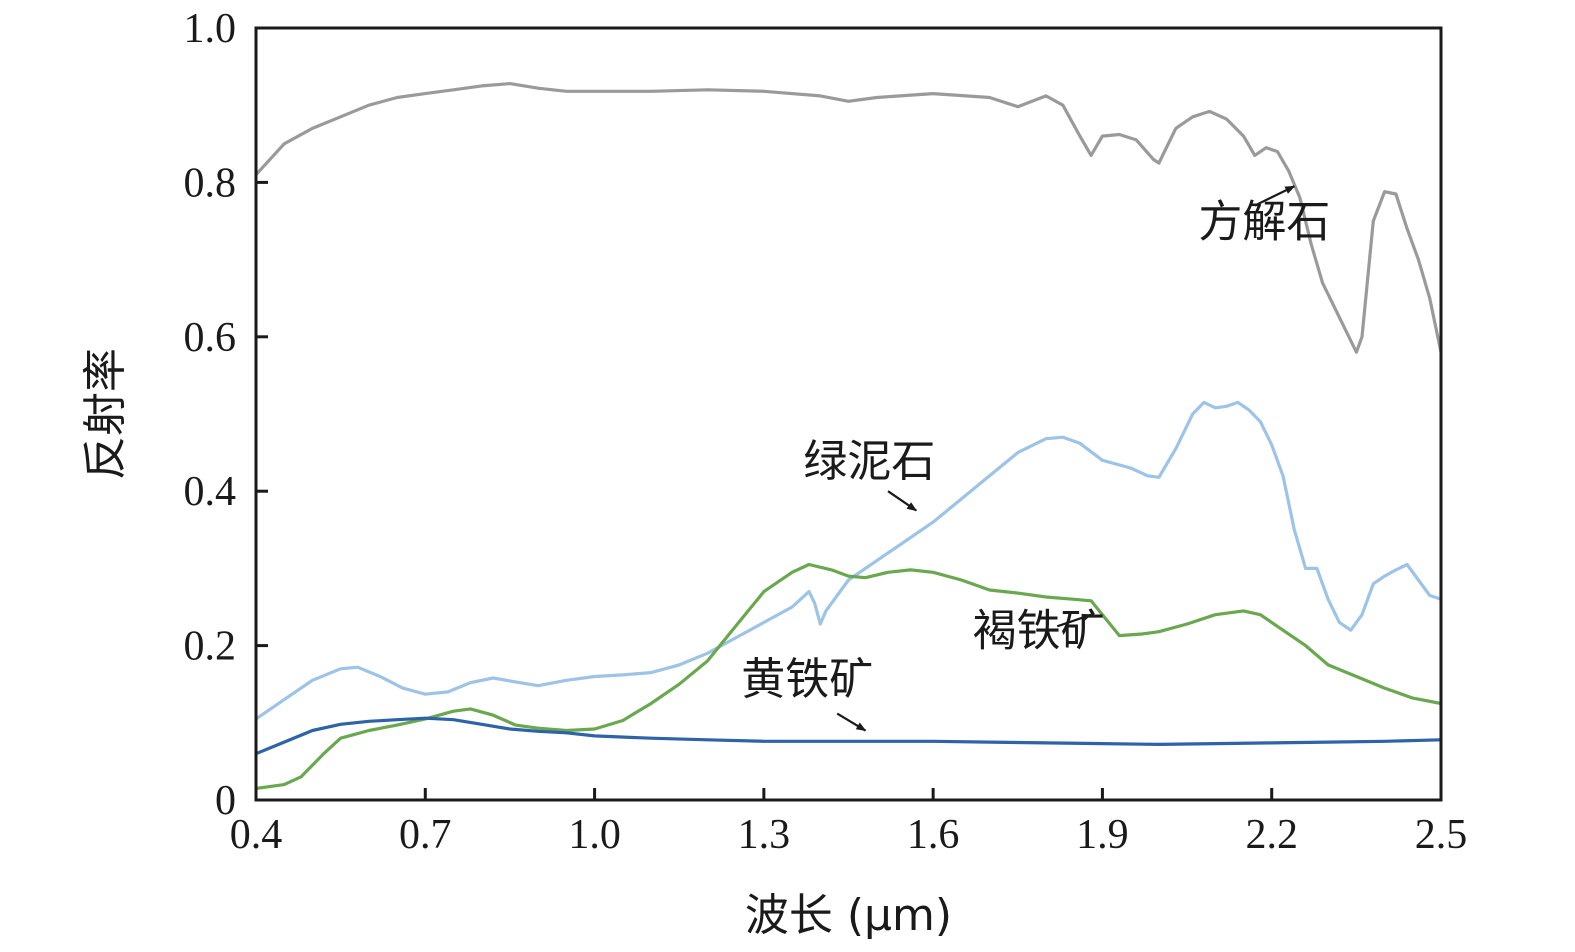 This screenshot has height=952, width=1575. I want to click on y-axis-title: 反射率, so click(105, 414).